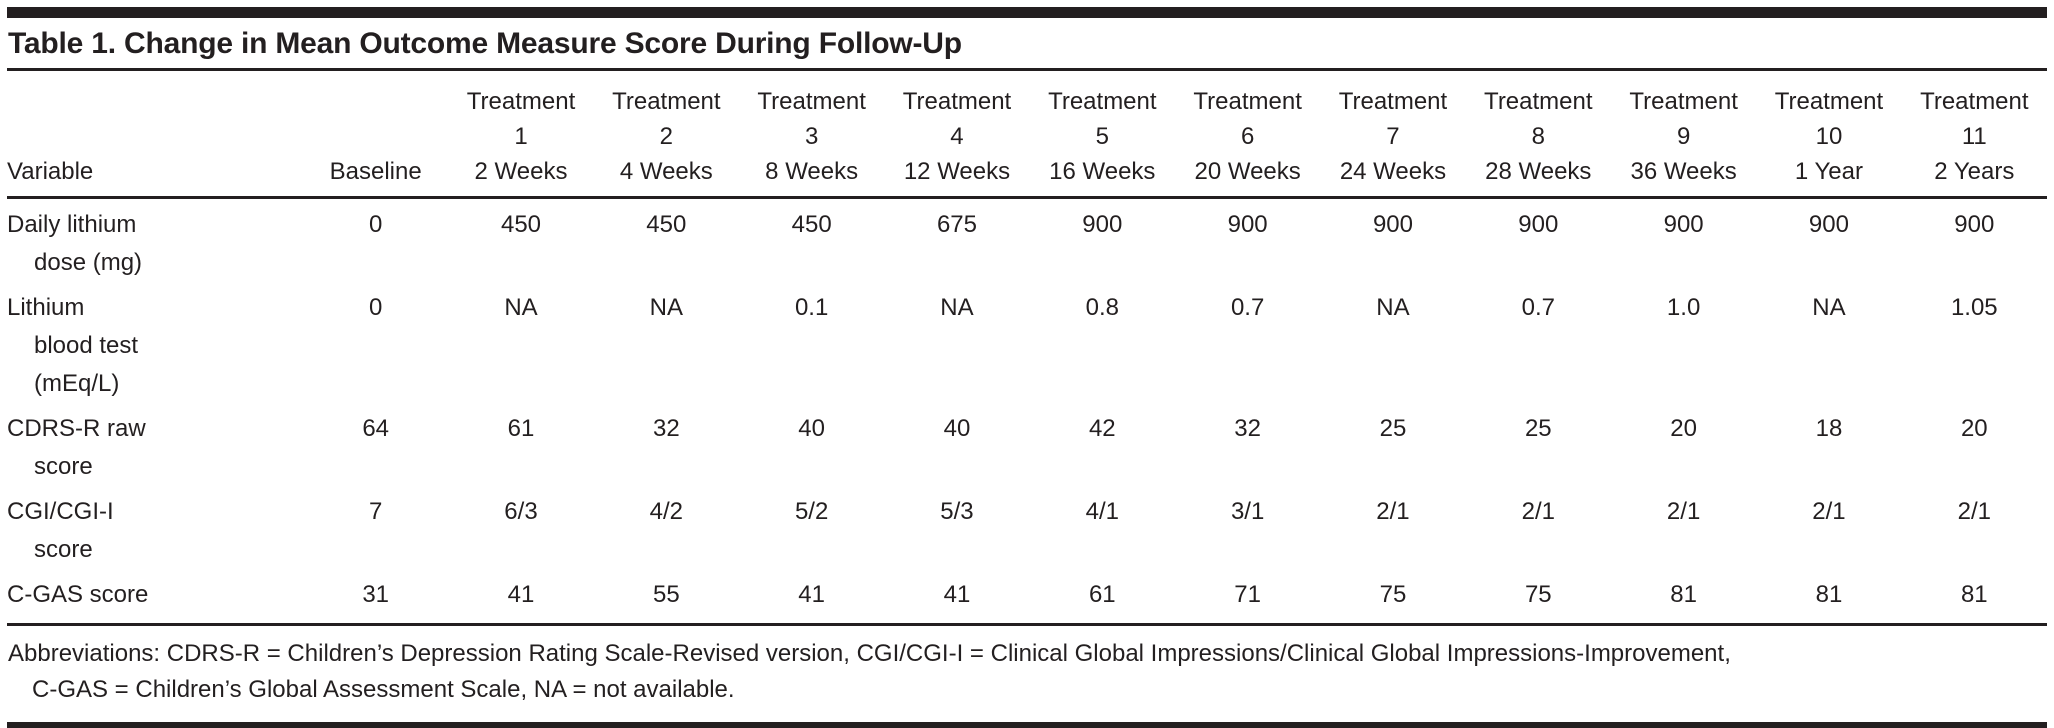 The image size is (2054, 728). I want to click on table-cell: 3/1, so click(1247, 511).